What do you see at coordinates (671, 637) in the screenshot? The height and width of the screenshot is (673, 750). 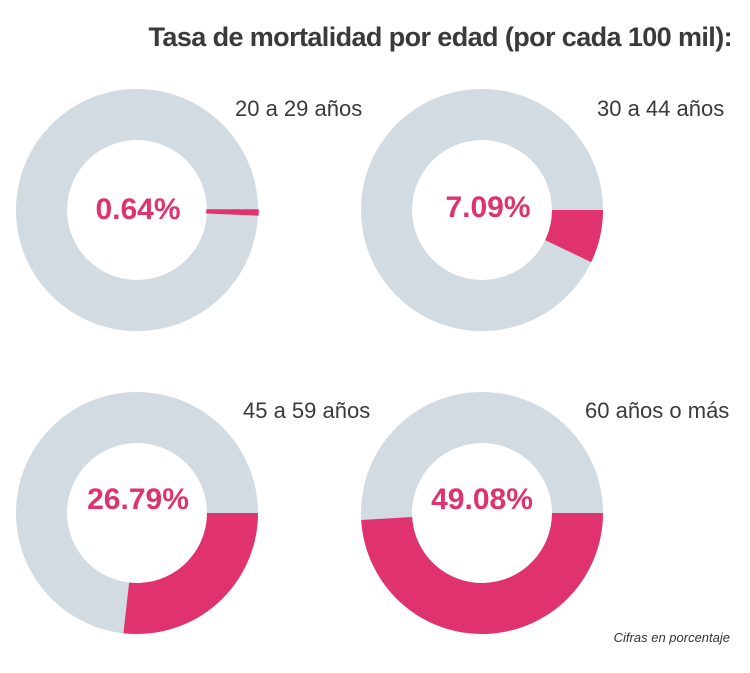 I see `footnote: Cifras en porcentaje` at bounding box center [671, 637].